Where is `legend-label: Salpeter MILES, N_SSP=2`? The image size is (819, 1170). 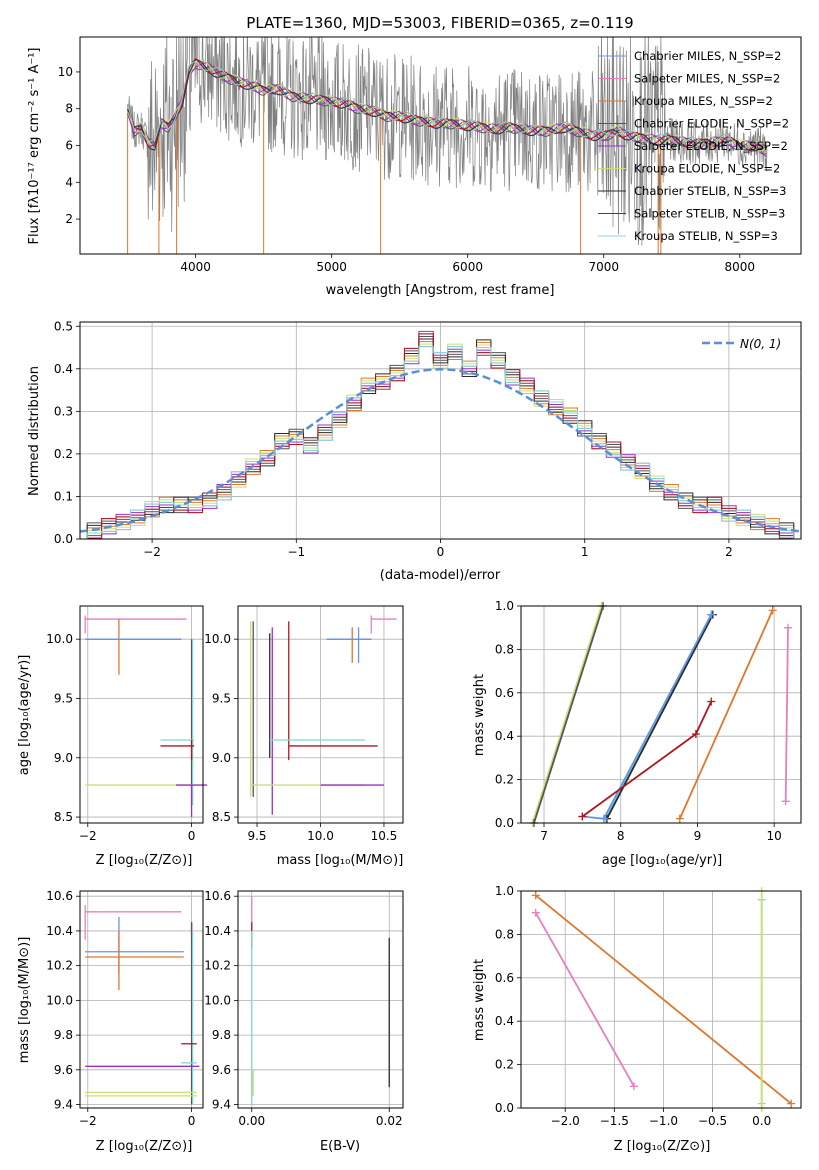 legend-label: Salpeter MILES, N_SSP=2 is located at coordinates (707, 79).